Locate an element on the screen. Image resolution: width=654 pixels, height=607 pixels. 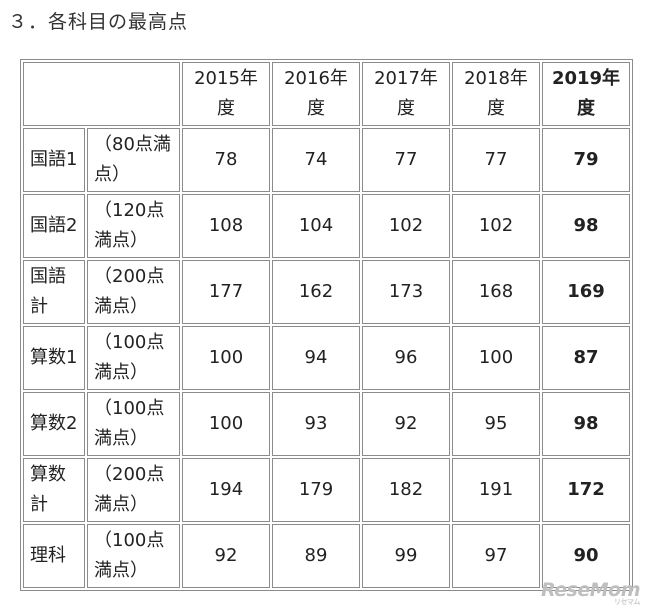
score-cell: 168 is located at coordinates (496, 292).